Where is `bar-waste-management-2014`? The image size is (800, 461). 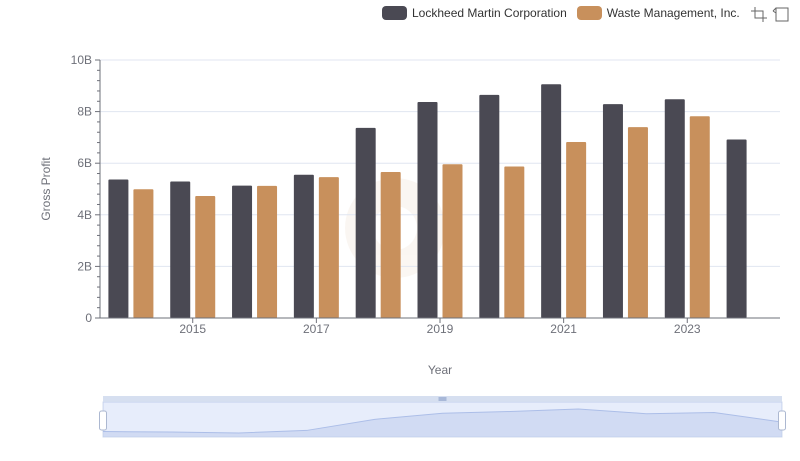 bar-waste-management-2014 is located at coordinates (143, 253).